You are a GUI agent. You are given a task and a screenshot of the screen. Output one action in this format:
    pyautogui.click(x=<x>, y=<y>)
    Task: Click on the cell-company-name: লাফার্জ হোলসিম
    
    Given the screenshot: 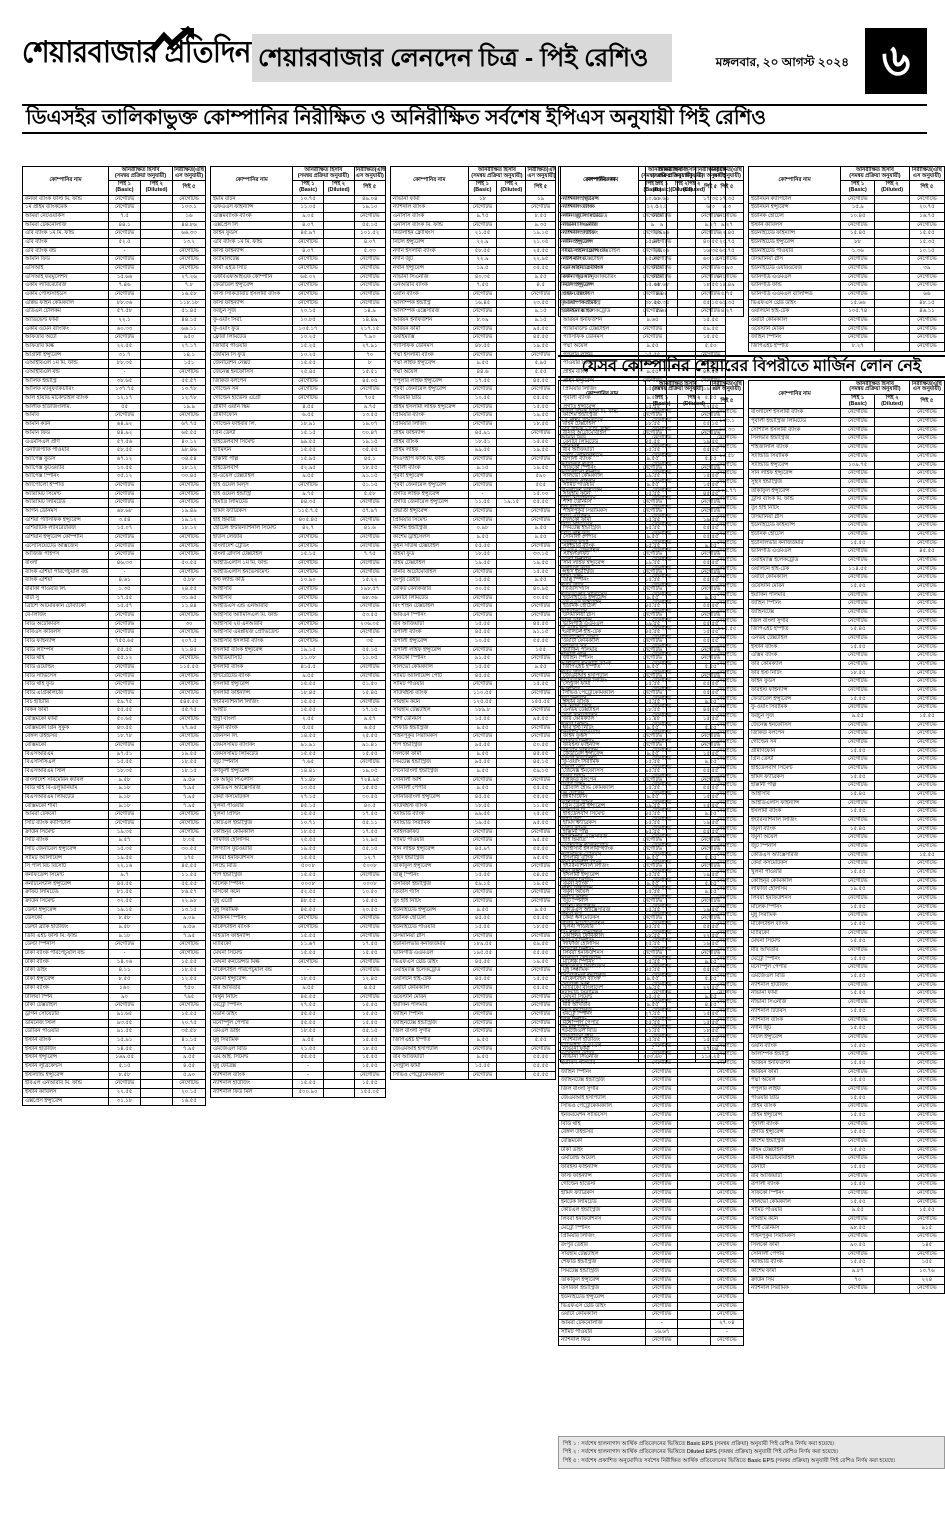 What is the action you would take?
    pyautogui.click(x=251, y=841)
    